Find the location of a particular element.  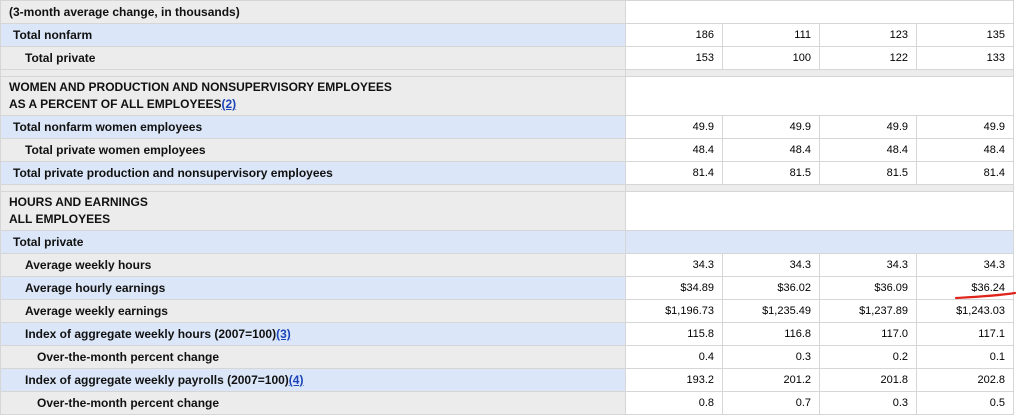

cell-value: 193.2 is located at coordinates (674, 380).